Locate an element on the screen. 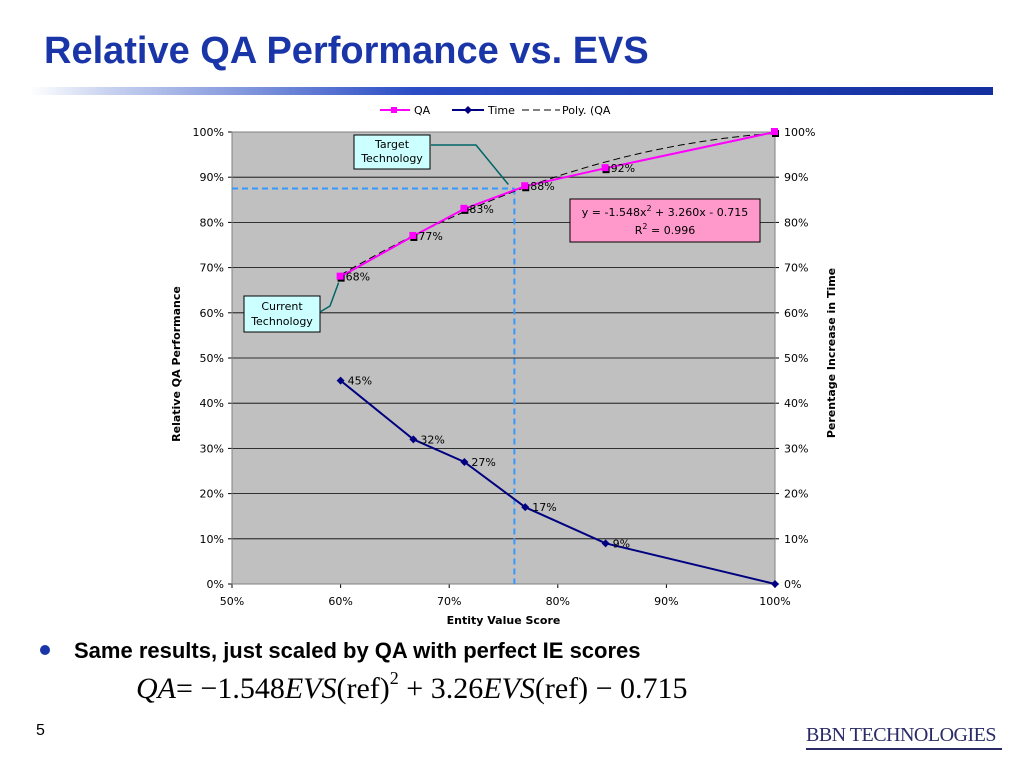 This screenshot has height=768, width=1024. time-data-label: 45% is located at coordinates (360, 381).